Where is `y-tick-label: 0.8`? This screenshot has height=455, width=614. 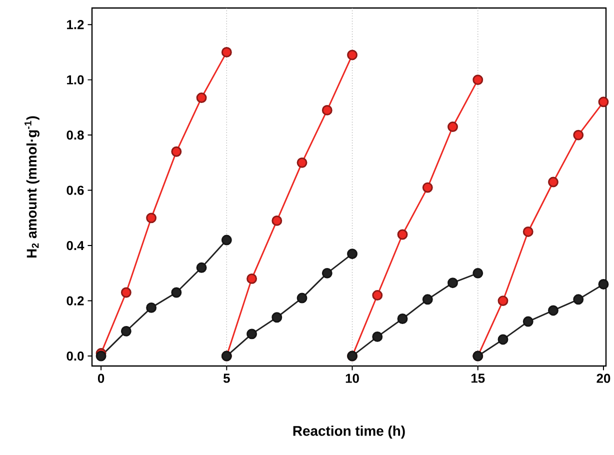
y-tick-label: 0.8 is located at coordinates (75, 135).